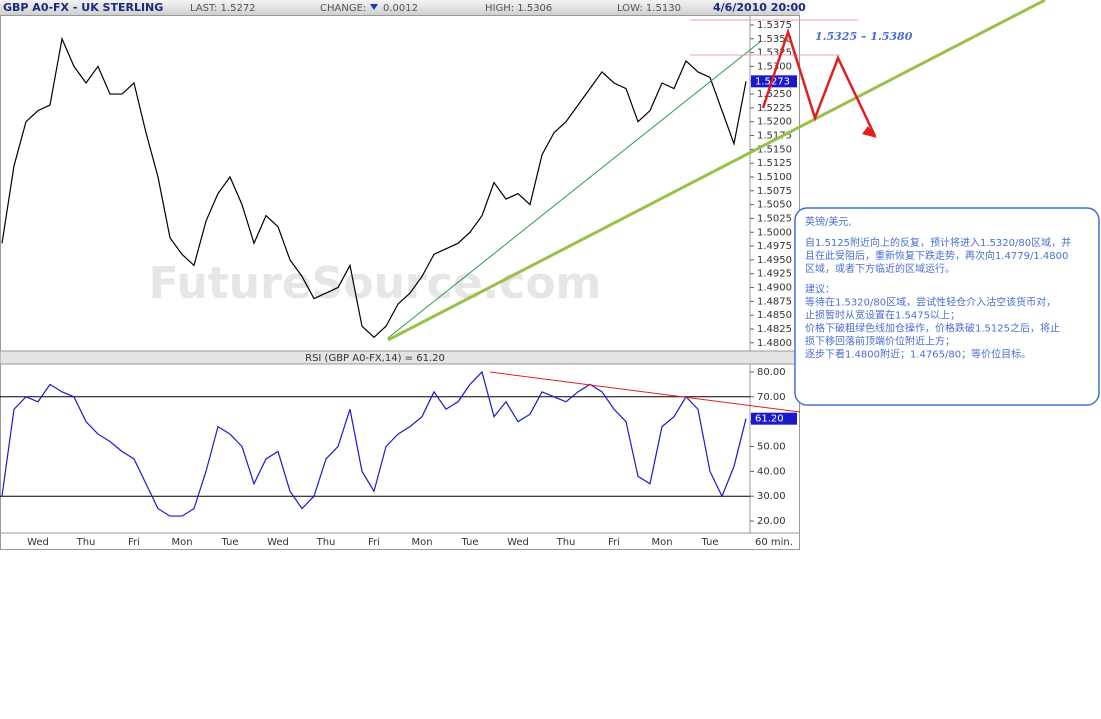  What do you see at coordinates (774, 205) in the screenshot?
I see `y-tick-label: 1.5050` at bounding box center [774, 205].